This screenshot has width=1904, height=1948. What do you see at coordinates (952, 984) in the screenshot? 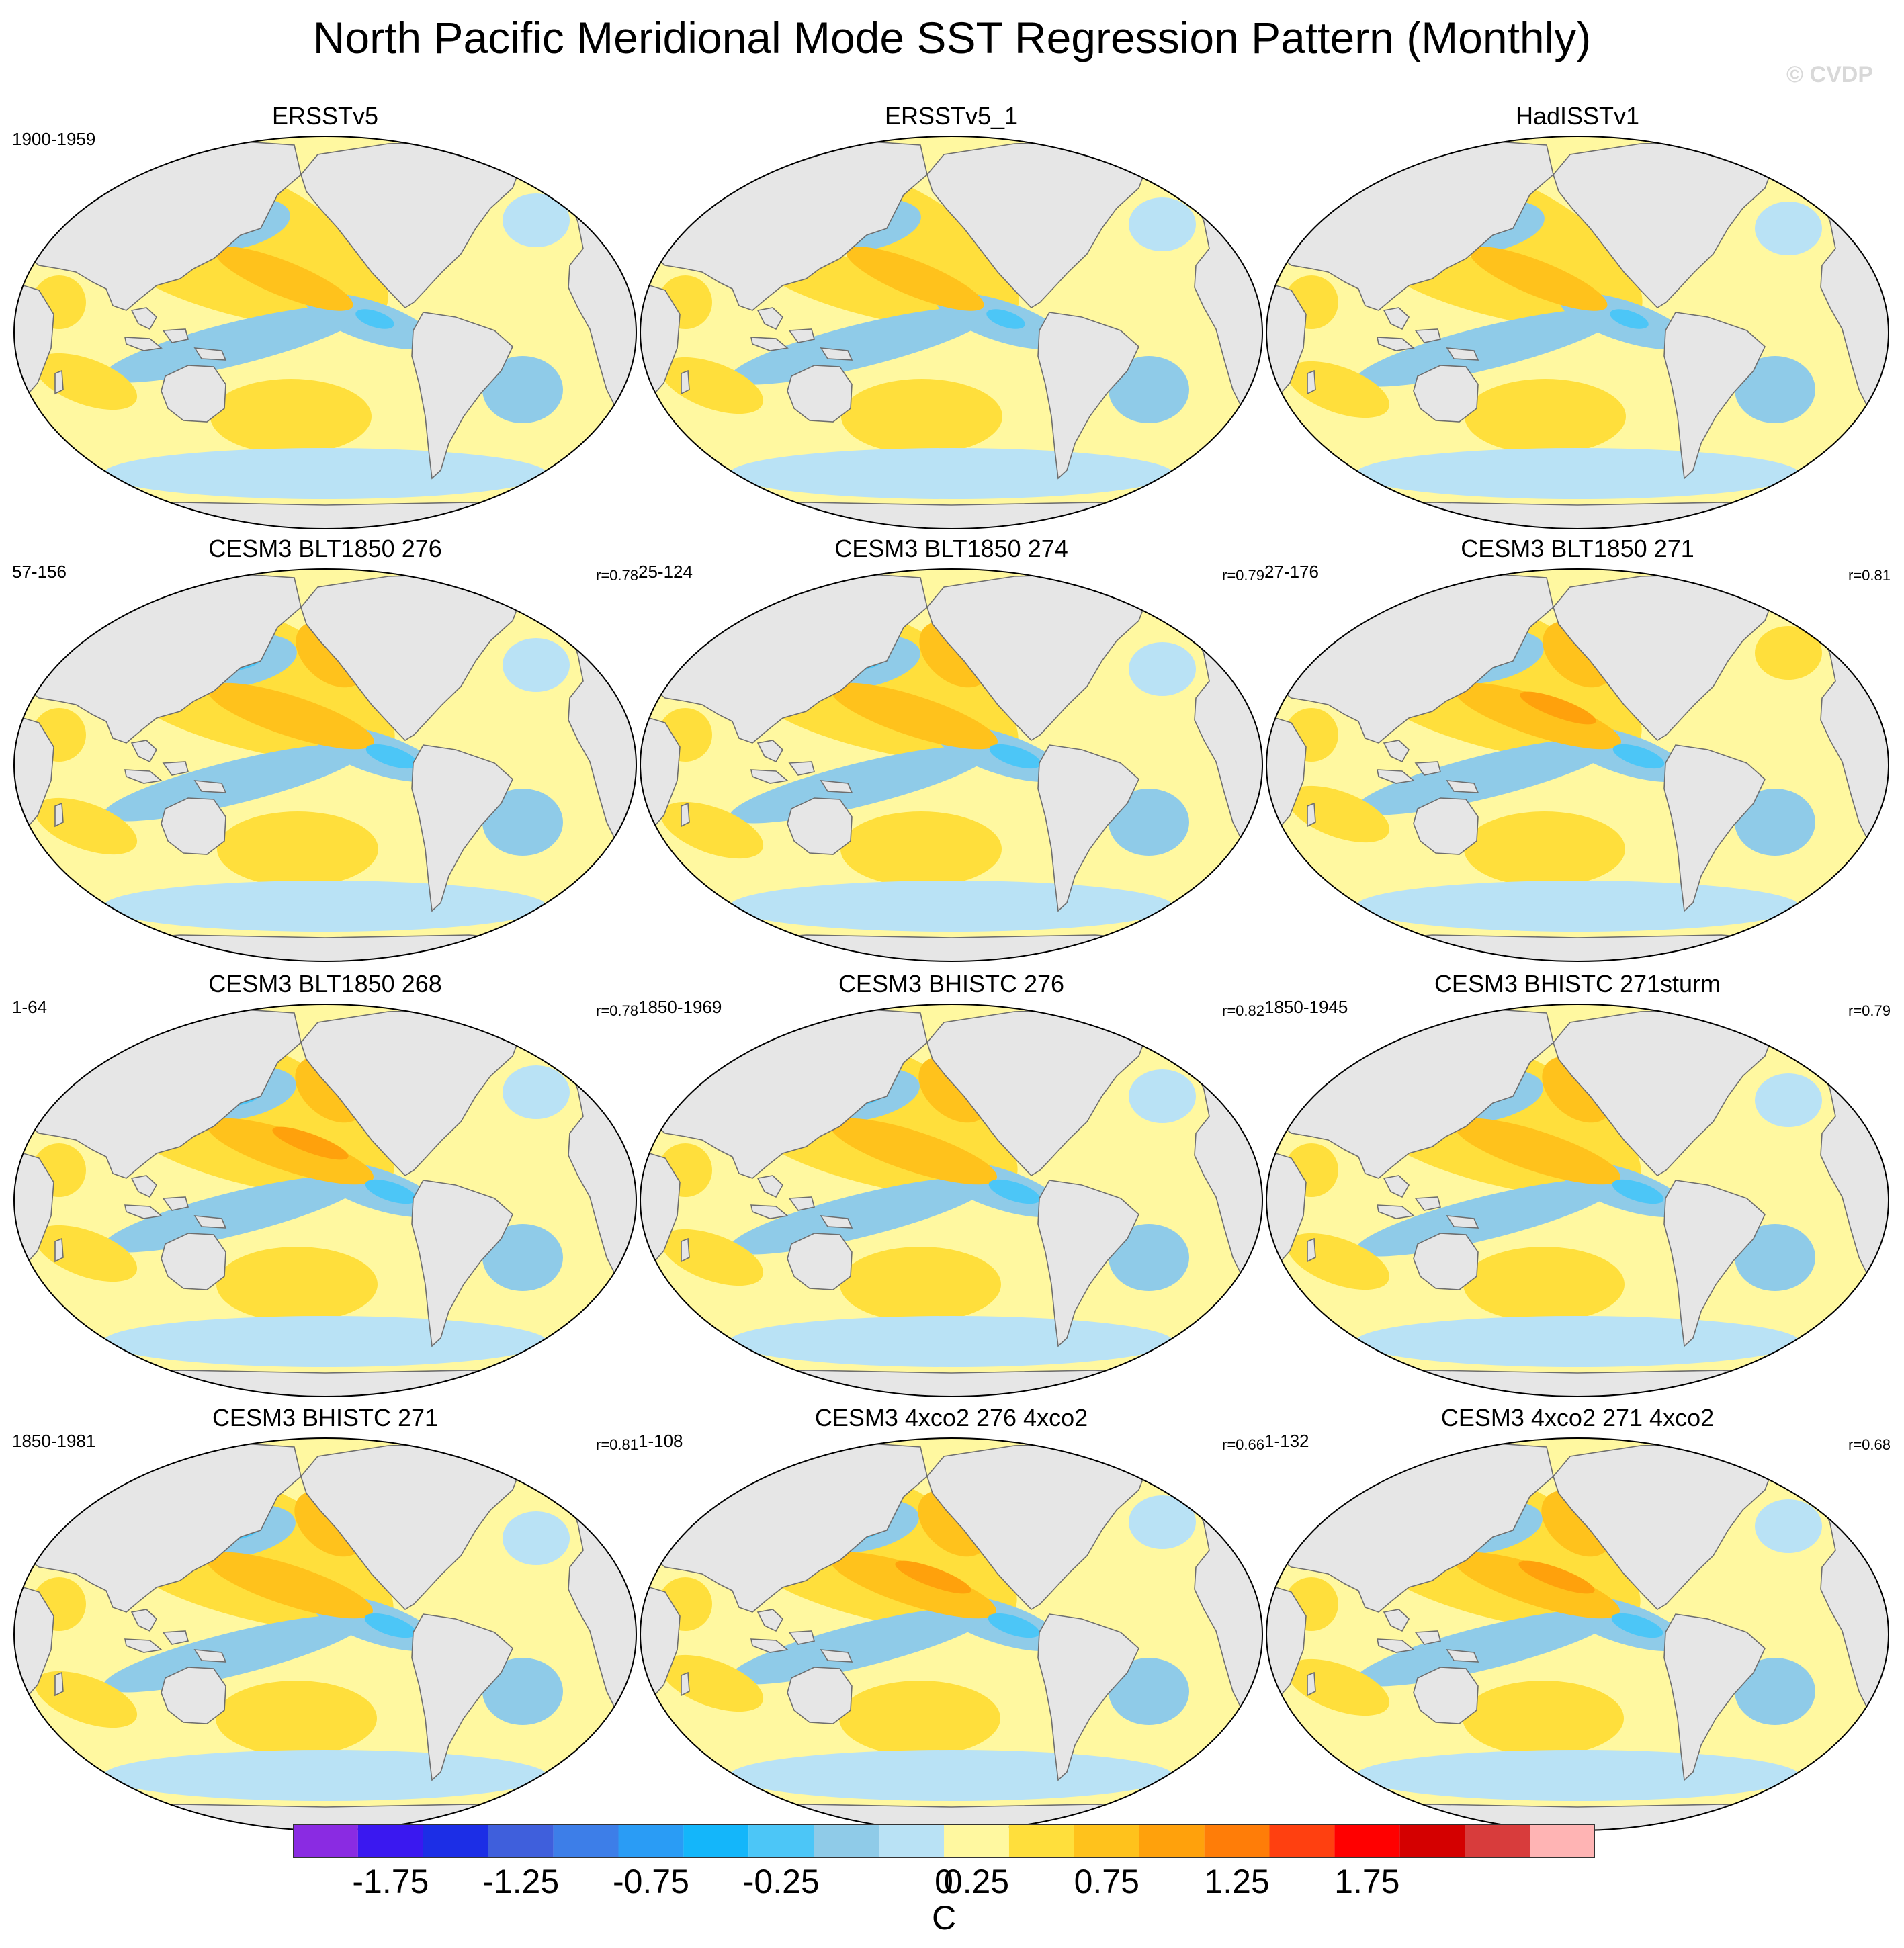
I see `panel-title: CESM3 BHISTC 276` at bounding box center [952, 984].